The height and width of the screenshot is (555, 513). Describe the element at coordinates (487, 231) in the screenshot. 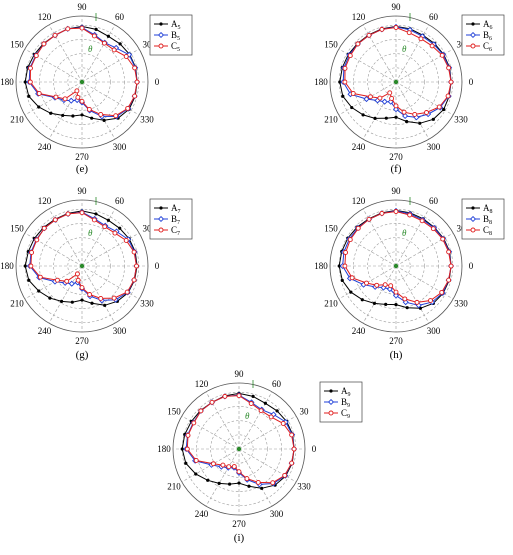

I see `legend-label: C8` at that location.